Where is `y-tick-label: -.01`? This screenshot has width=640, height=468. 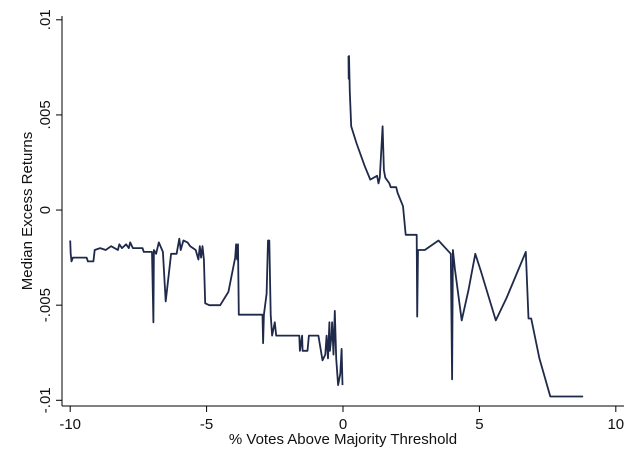
y-tick-label: -.01 is located at coordinates (45, 400).